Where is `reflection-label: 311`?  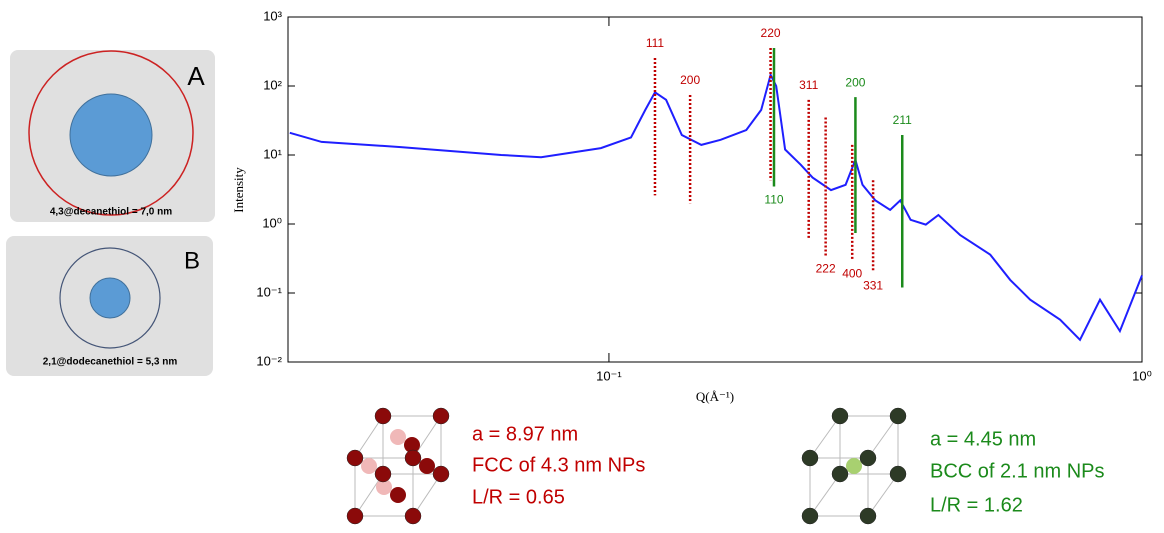
reflection-label: 311 is located at coordinates (808, 85).